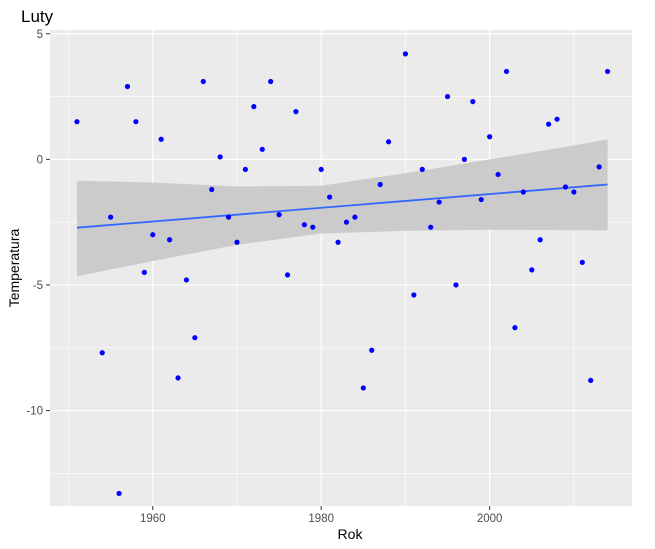 This screenshot has width=655, height=549. I want to click on x-tick-label: 1960, so click(153, 519).